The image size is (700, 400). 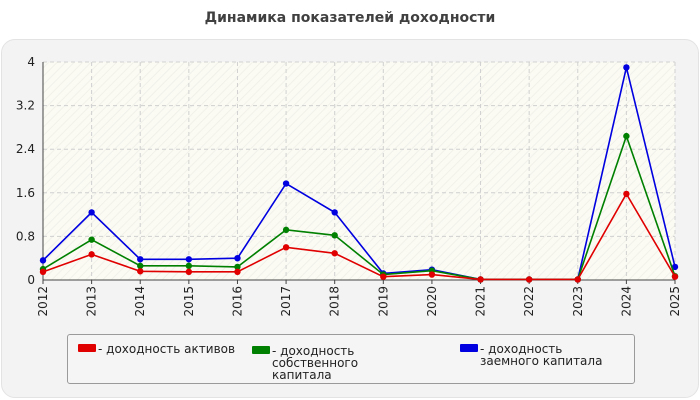 What do you see at coordinates (237, 301) in the screenshot?
I see `x-tick-label: 2016` at bounding box center [237, 301].